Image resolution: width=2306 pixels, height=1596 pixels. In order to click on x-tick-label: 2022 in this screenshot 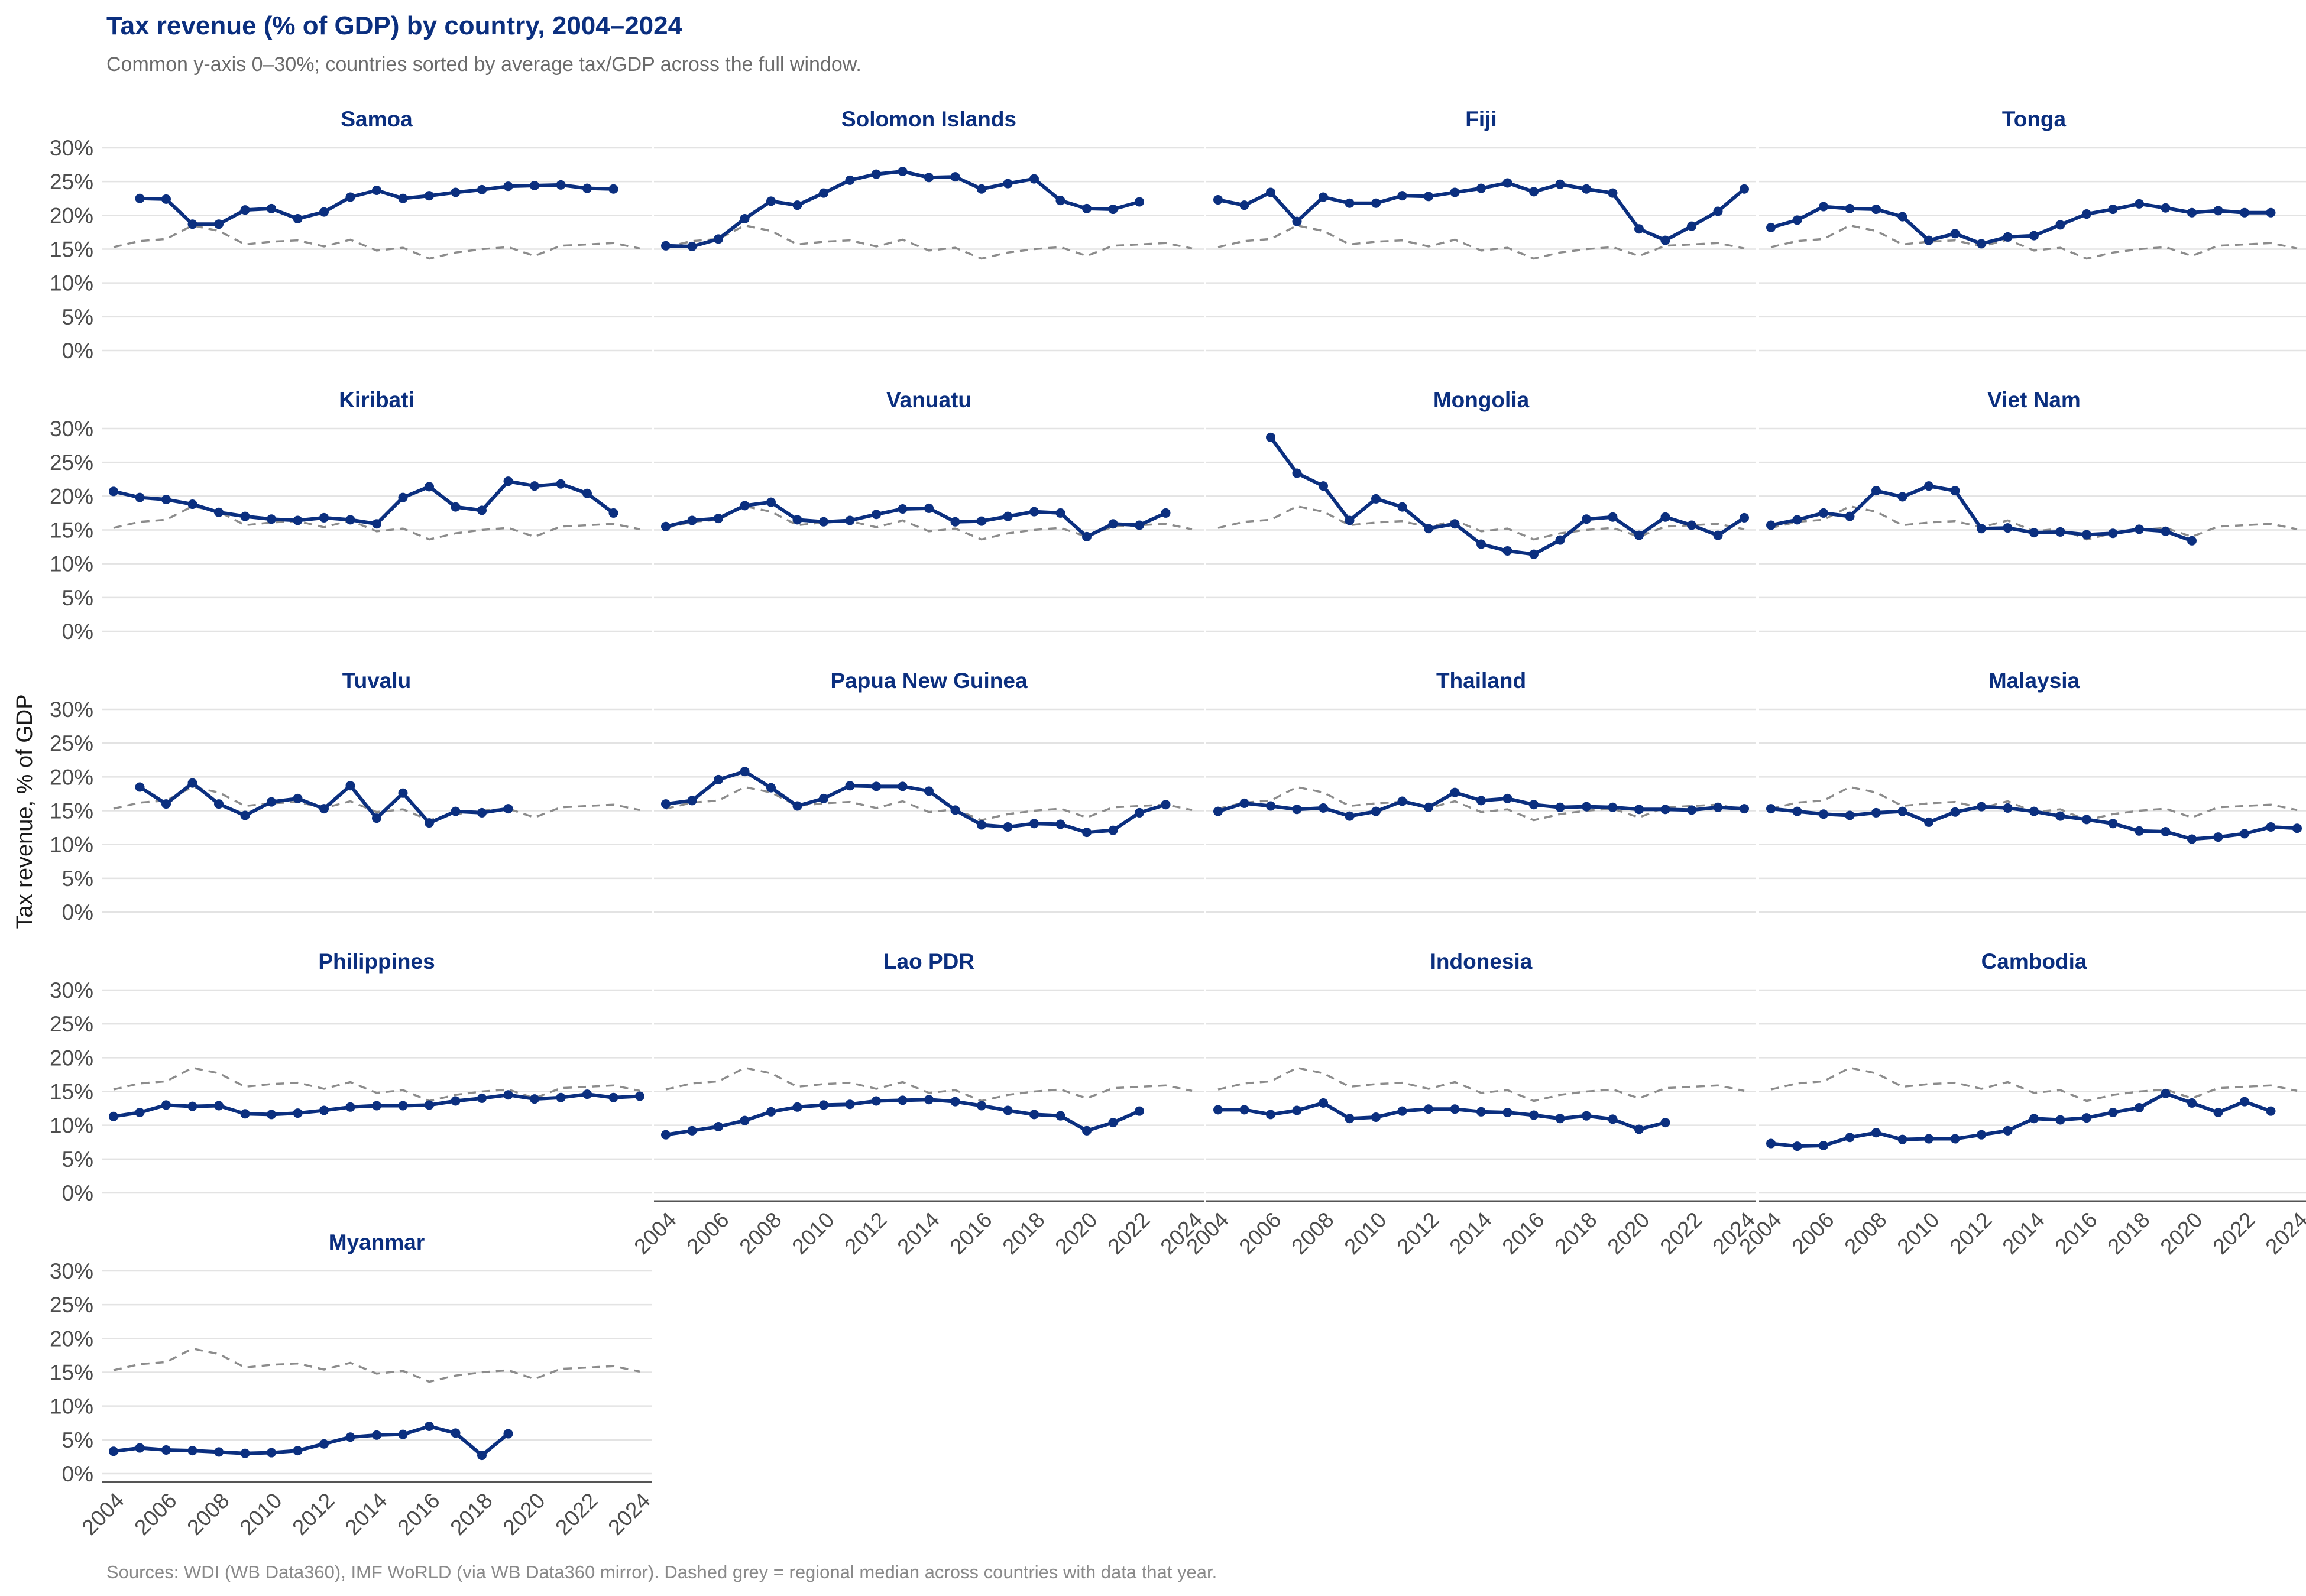, I will do `click(576, 1514)`.